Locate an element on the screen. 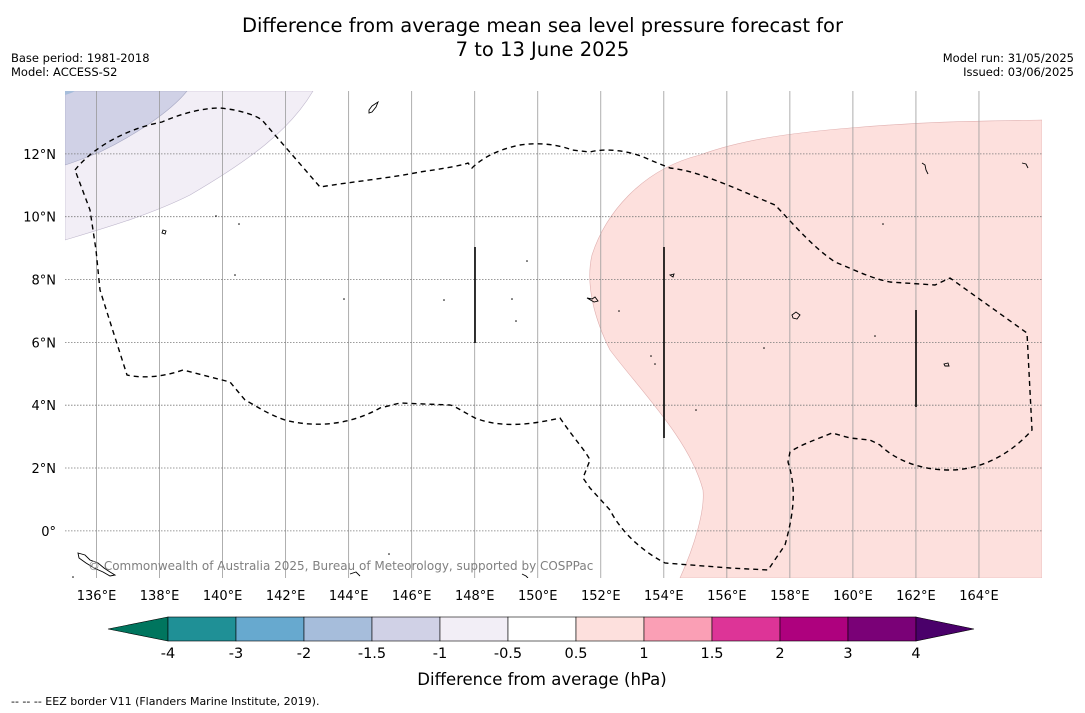 The height and width of the screenshot is (713, 1085). meta-right: Model run: 31/05/2025 Issued: 03/06/2025 is located at coordinates (1008, 65).